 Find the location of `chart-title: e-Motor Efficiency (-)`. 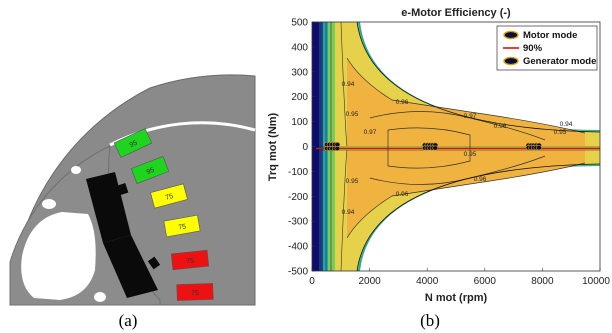

chart-title: e-Motor Efficiency (-) is located at coordinates (456, 13).